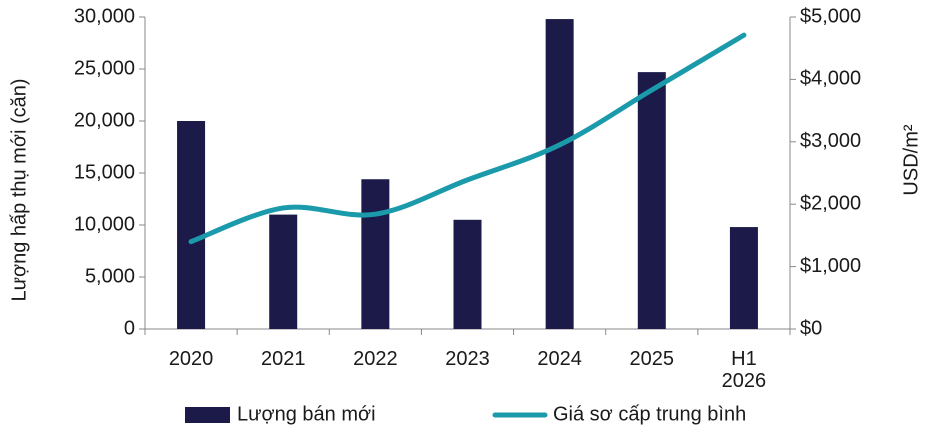 The image size is (933, 447). Describe the element at coordinates (744, 370) in the screenshot. I see `x-tick-label: H1 2026` at that location.